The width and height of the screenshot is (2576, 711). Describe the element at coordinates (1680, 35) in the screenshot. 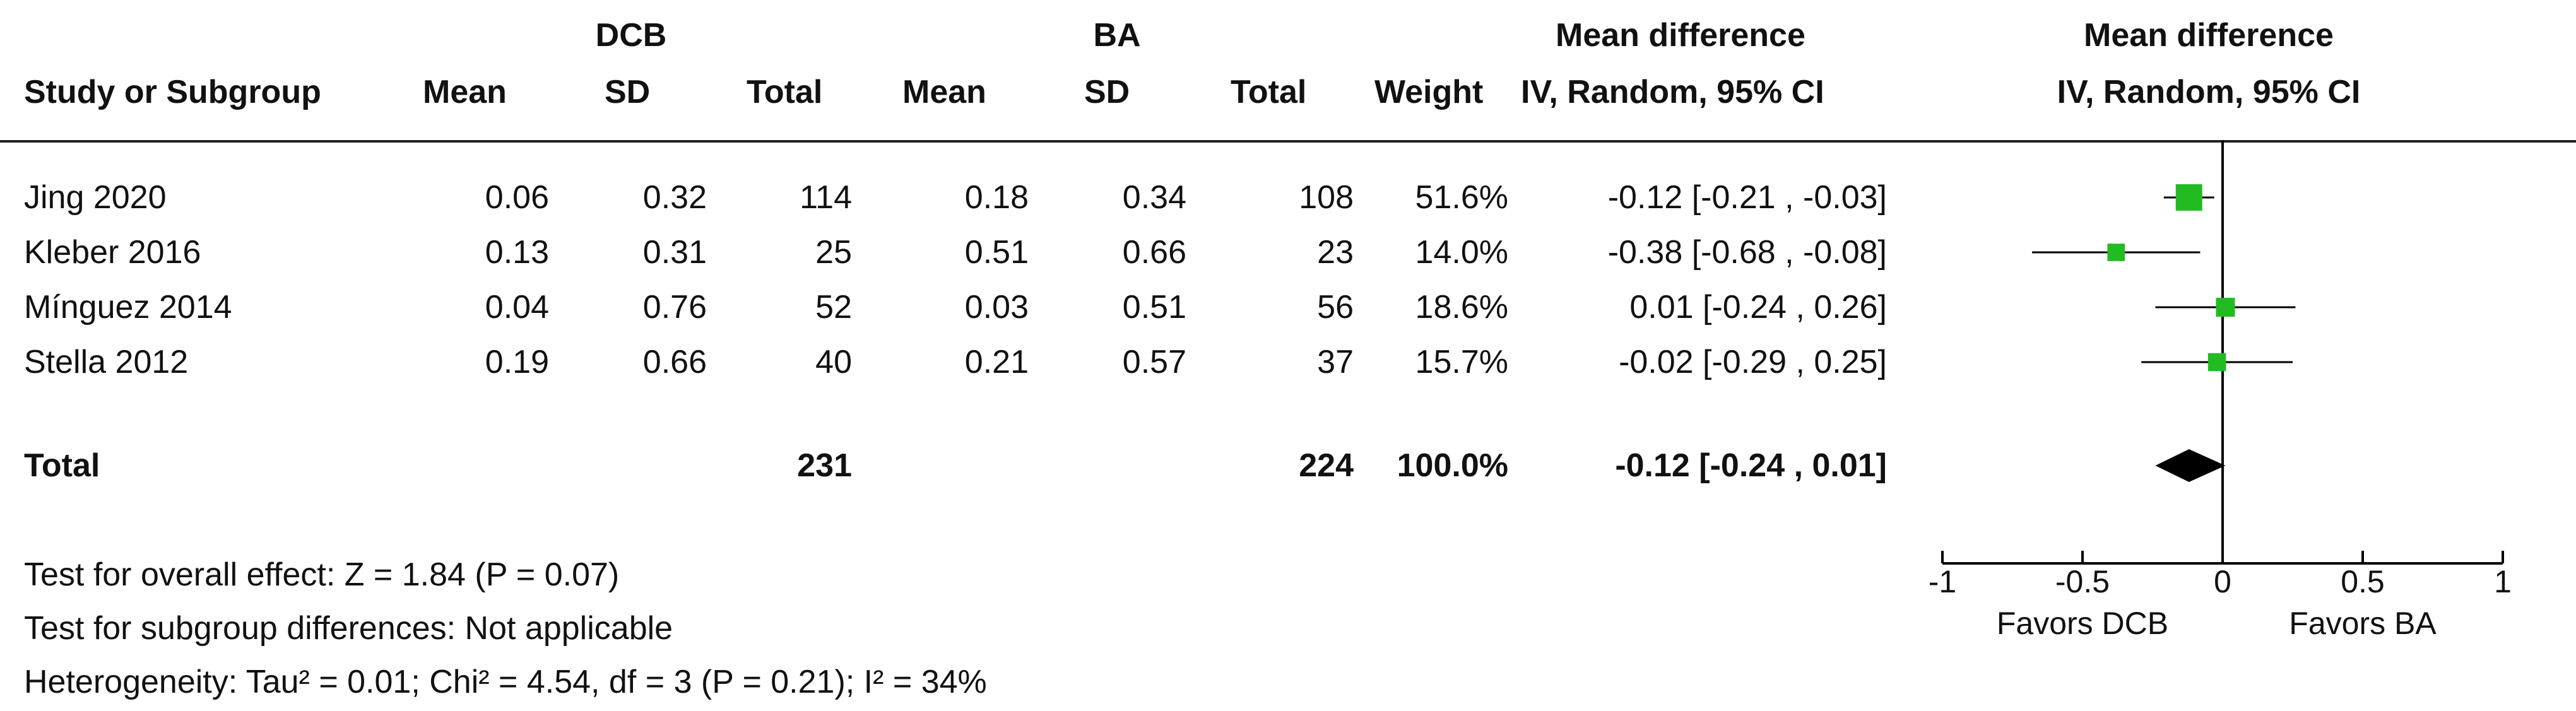

I see `md-title-header: Mean difference` at that location.